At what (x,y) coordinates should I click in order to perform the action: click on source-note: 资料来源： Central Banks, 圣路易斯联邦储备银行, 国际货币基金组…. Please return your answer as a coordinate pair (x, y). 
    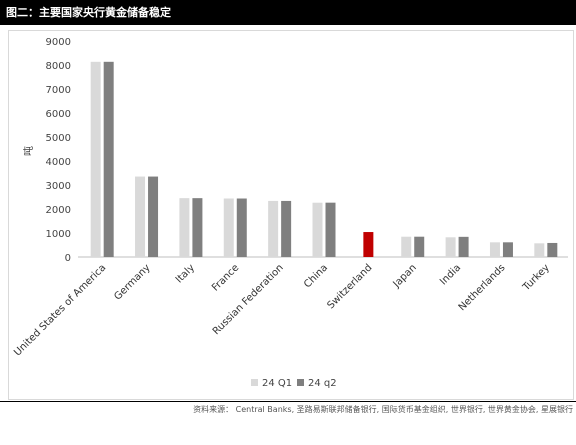
    Looking at the image, I should click on (383, 409).